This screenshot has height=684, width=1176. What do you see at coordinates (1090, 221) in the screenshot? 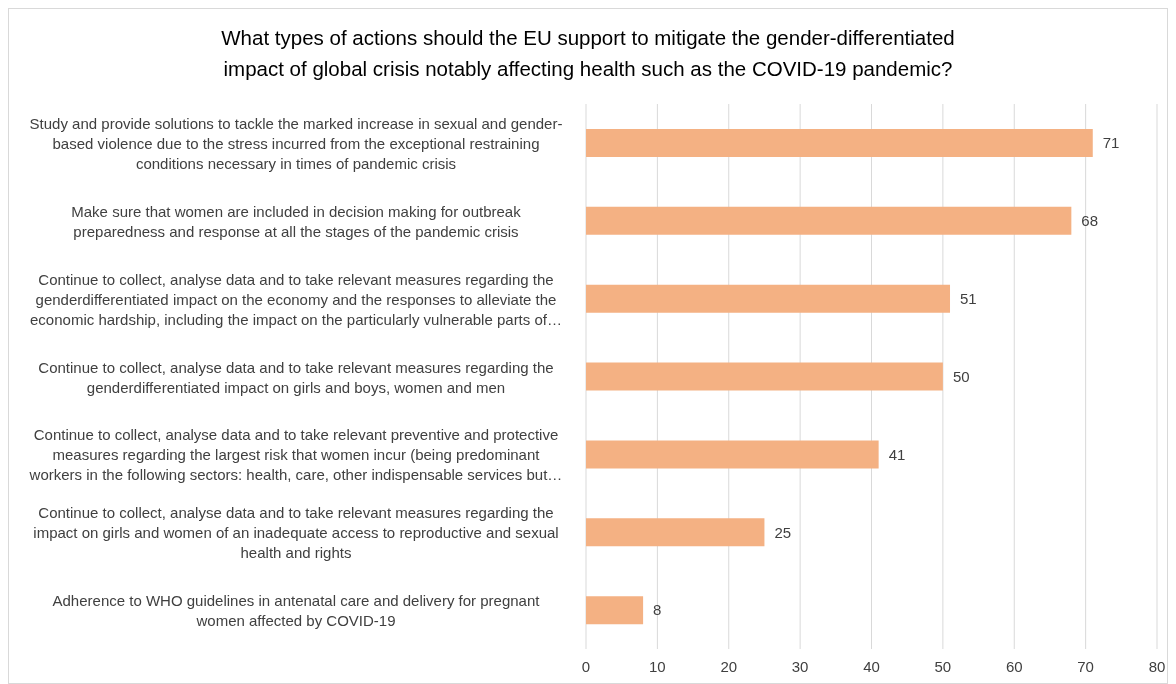
I see `data-label: 68` at bounding box center [1090, 221].